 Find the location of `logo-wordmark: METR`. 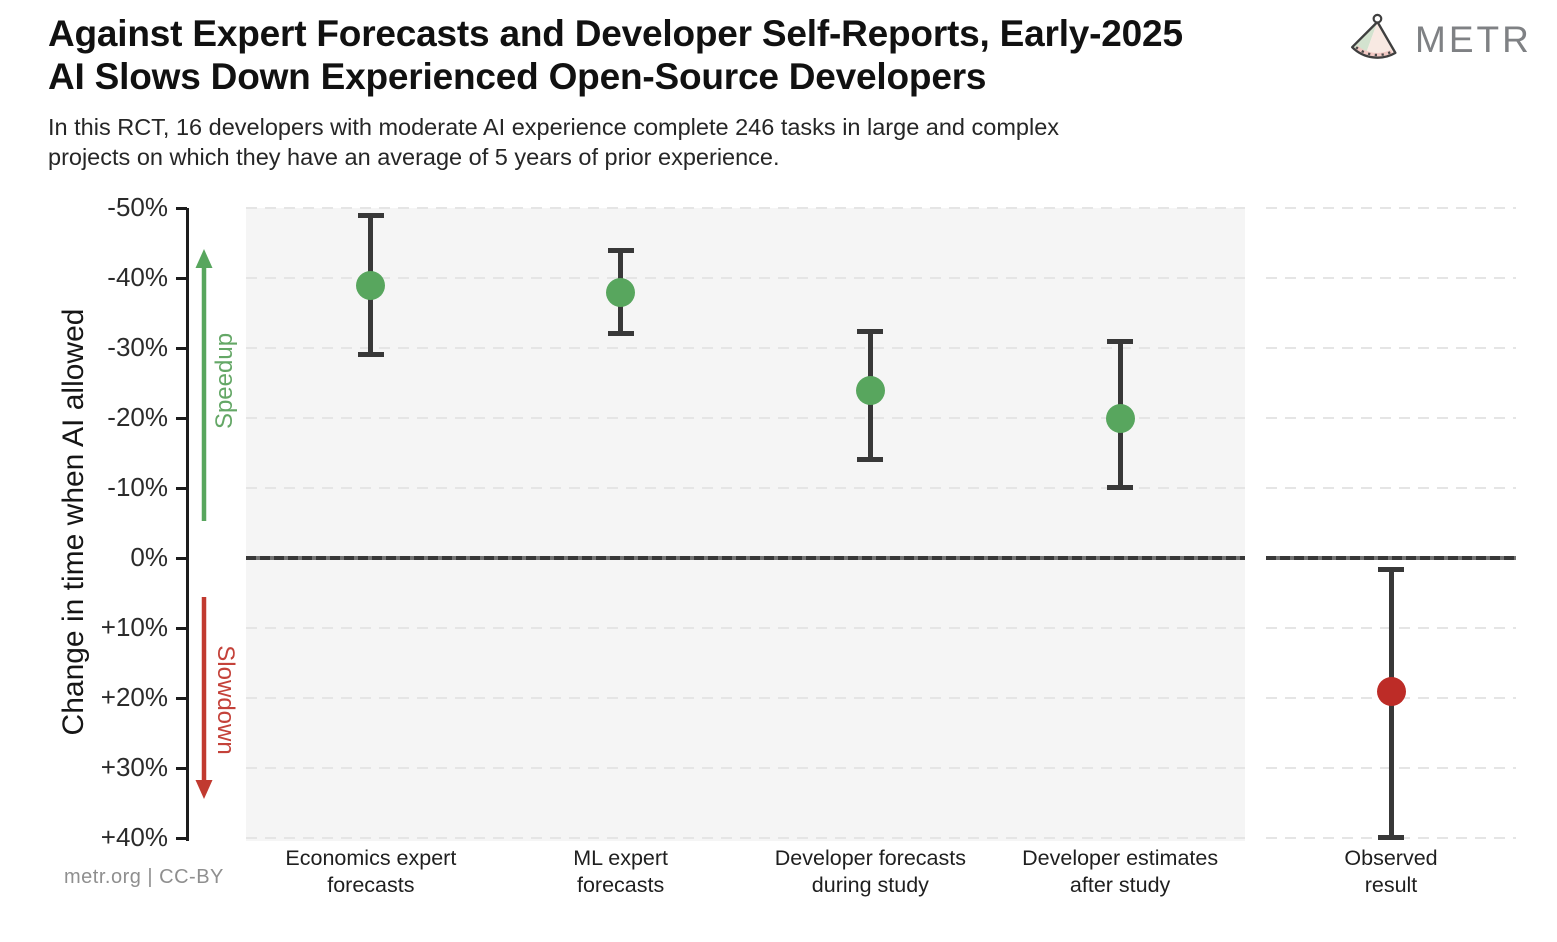

logo-wordmark: METR is located at coordinates (1473, 39).